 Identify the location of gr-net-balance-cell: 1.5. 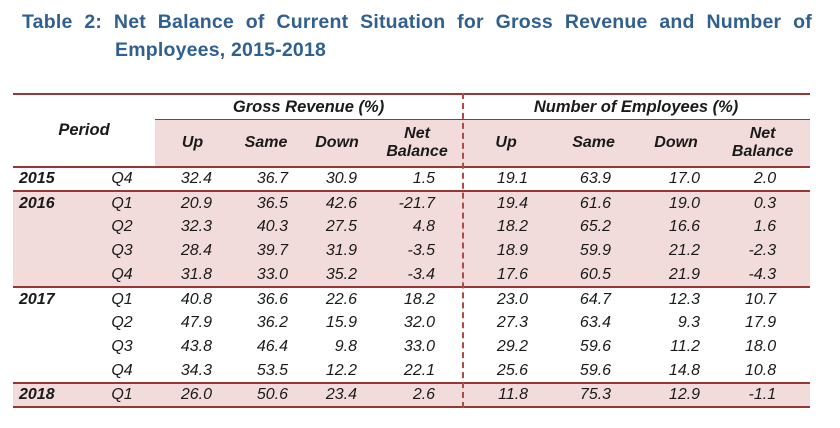
(417, 178).